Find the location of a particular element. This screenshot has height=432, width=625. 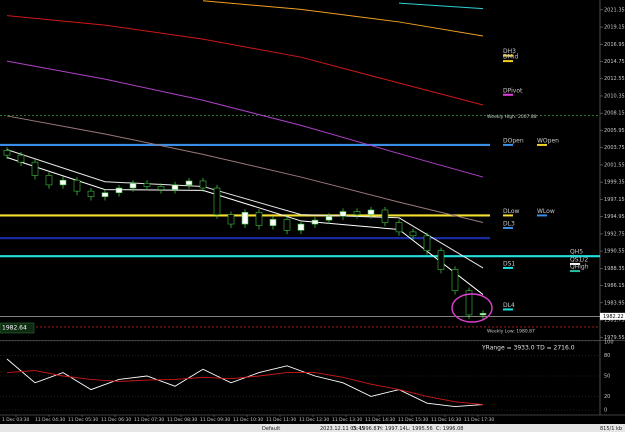

highlight-circle is located at coordinates (472, 308).